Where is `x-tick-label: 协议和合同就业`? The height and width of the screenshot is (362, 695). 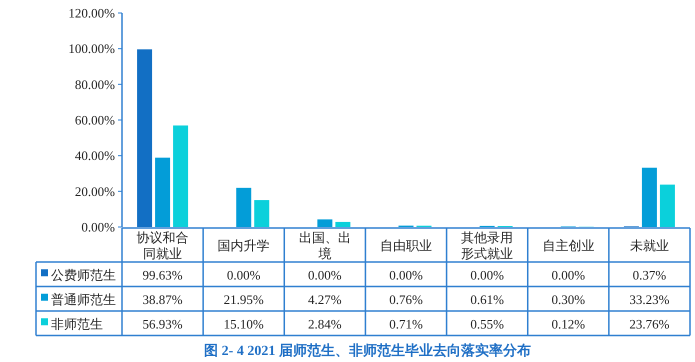 x-tick-label: 协议和合同就业 is located at coordinates (162, 245).